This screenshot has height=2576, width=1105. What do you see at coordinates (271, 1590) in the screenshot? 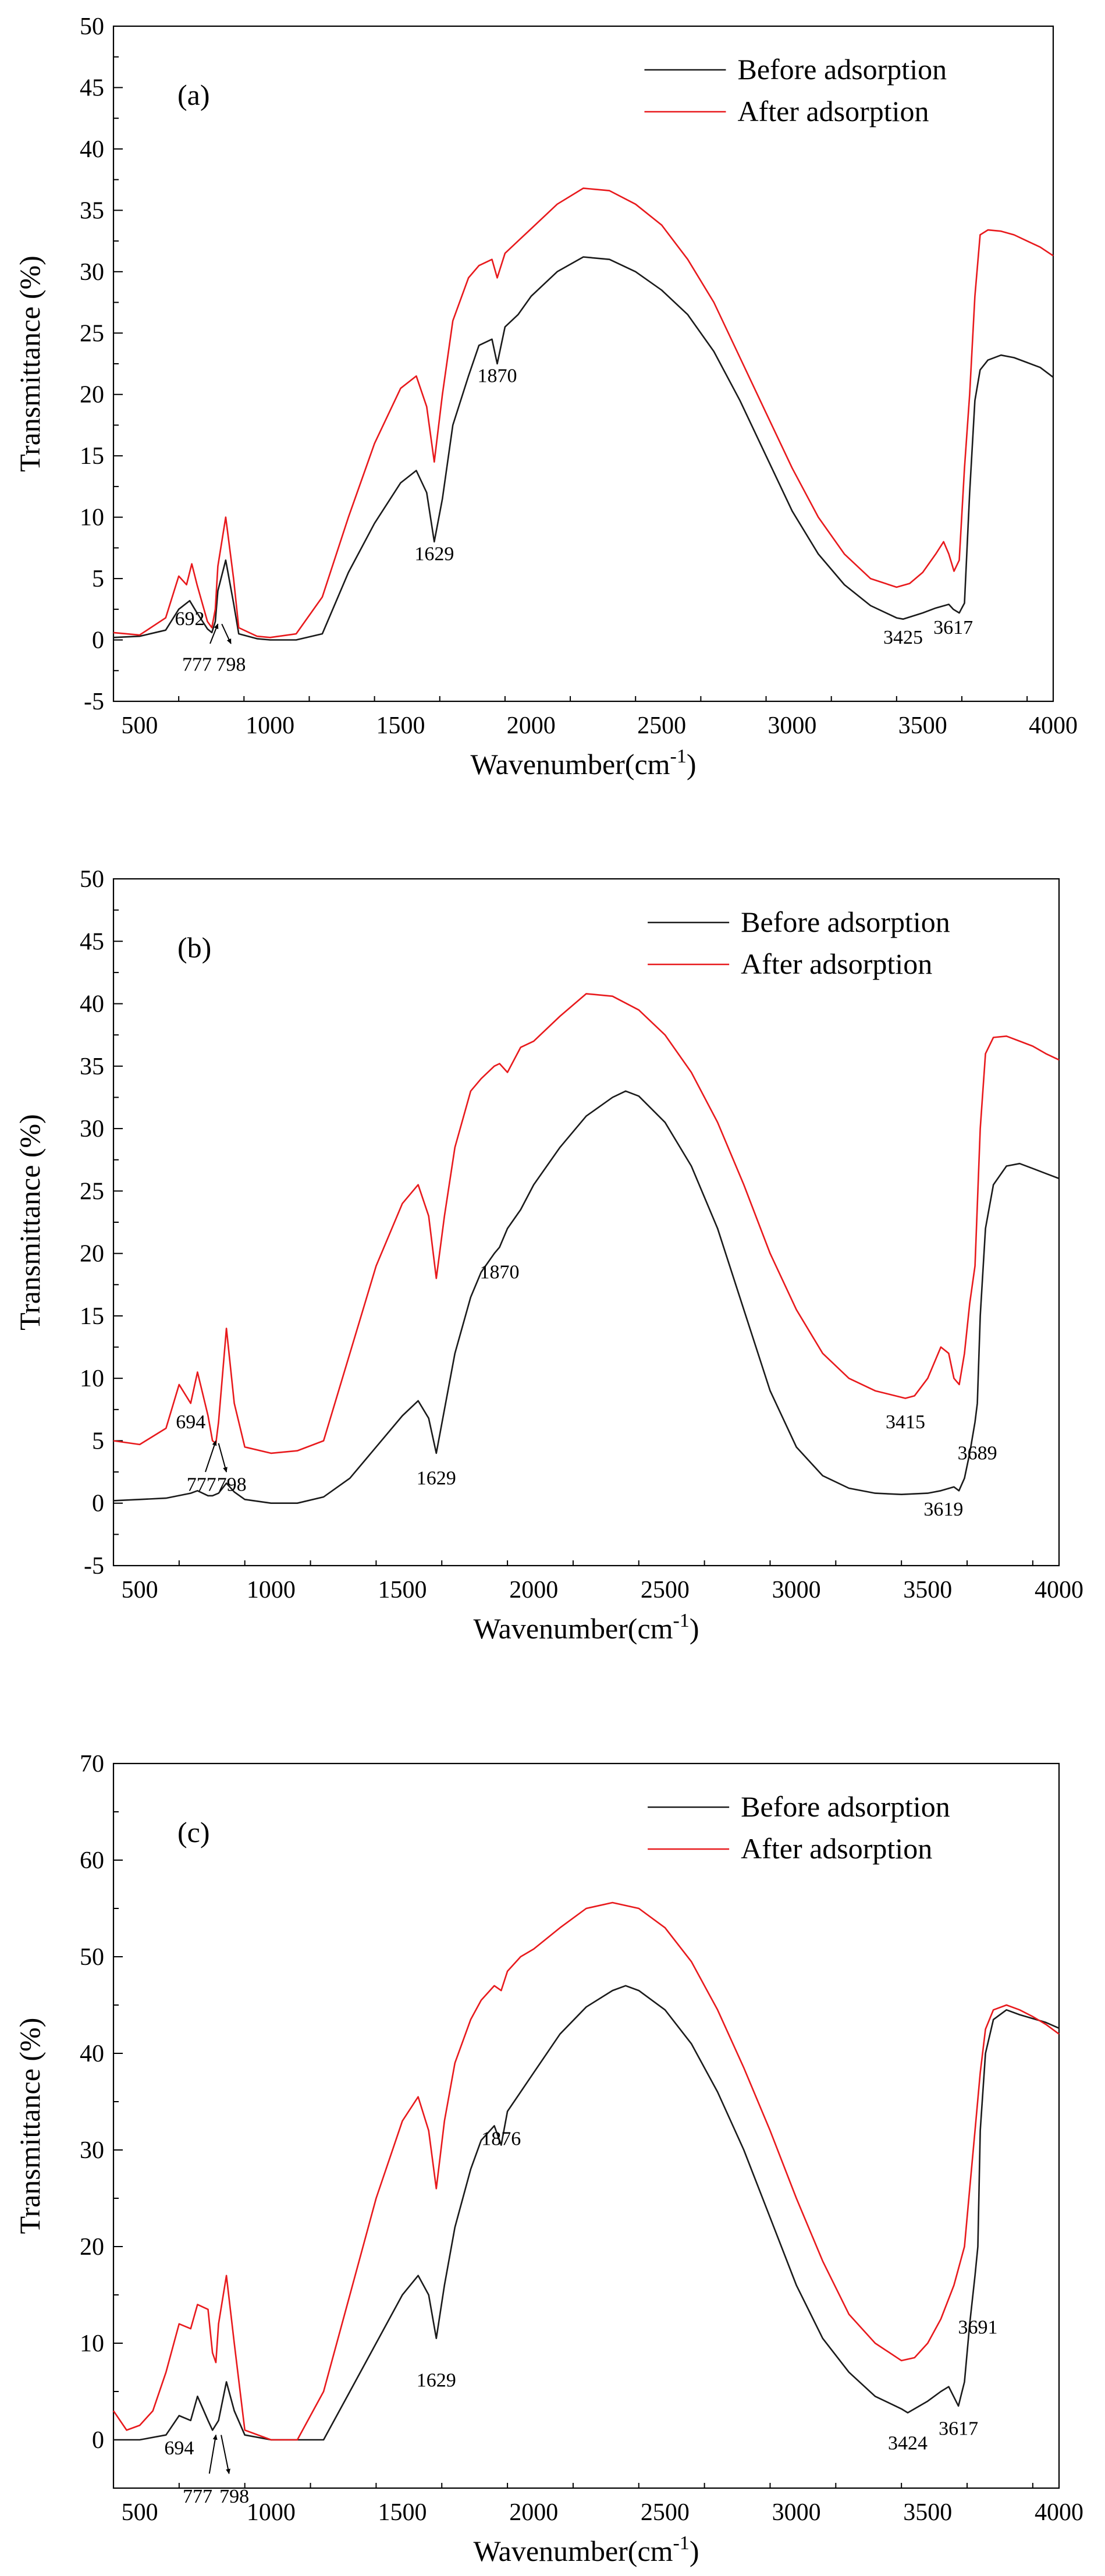
I see `chart-1-x-tick-label: 1000` at bounding box center [271, 1590].